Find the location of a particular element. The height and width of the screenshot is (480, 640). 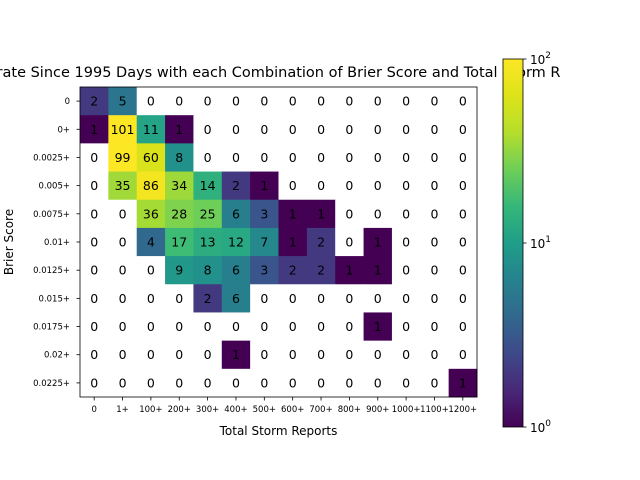

y-tick-label: 0 is located at coordinates (67, 102).